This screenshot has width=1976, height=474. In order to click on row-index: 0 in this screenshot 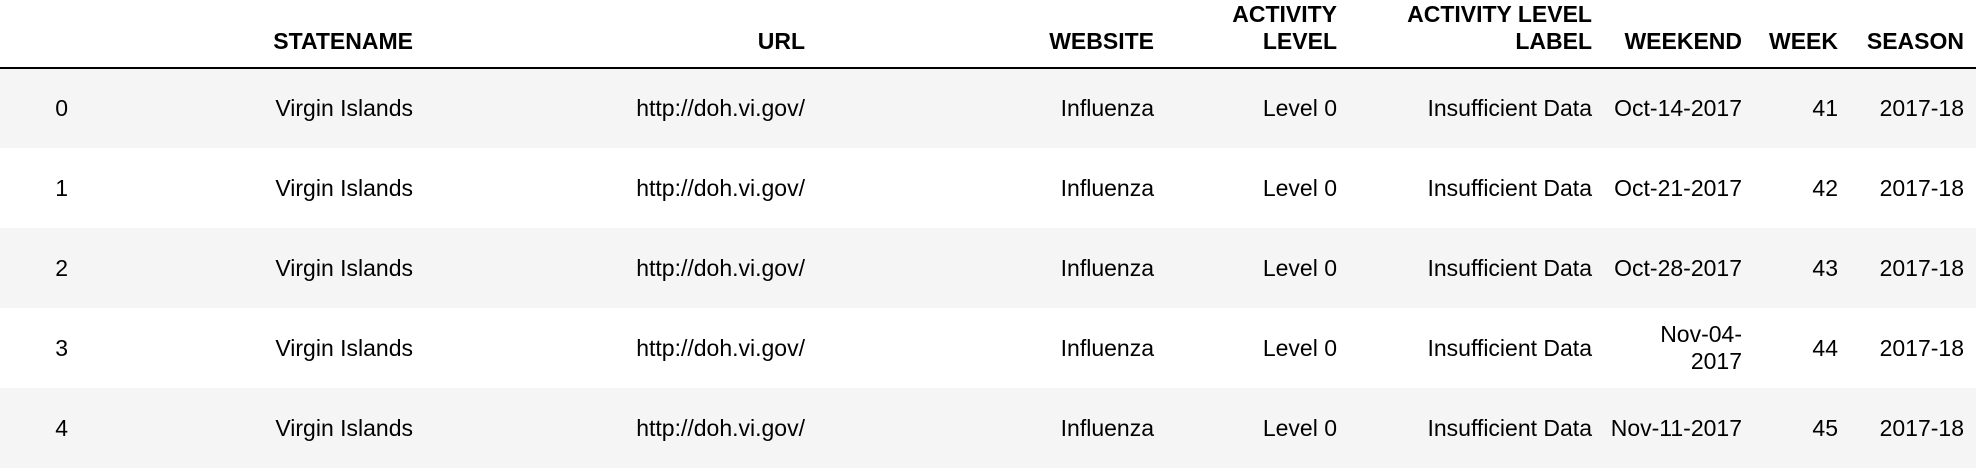, I will do `click(61, 108)`.